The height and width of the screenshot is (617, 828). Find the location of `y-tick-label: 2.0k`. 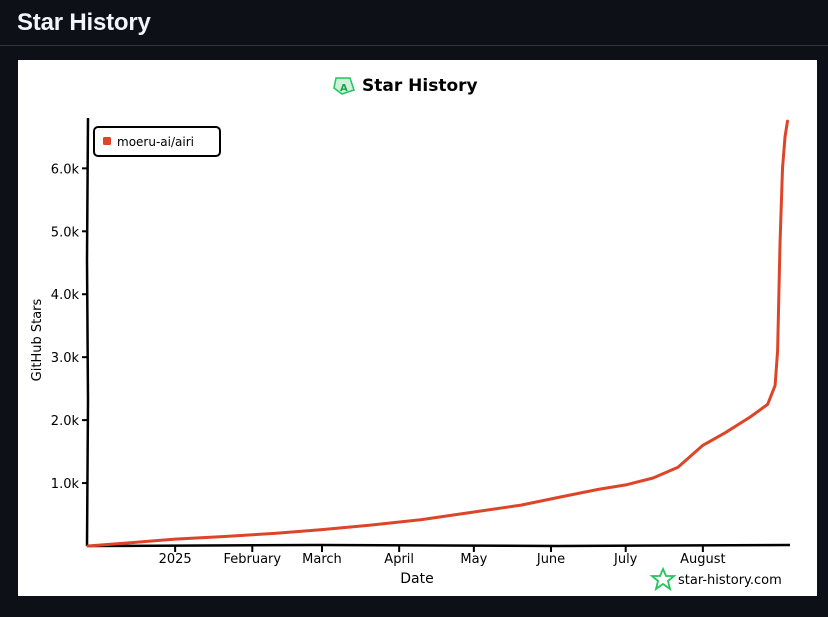

y-tick-label: 2.0k is located at coordinates (65, 421).